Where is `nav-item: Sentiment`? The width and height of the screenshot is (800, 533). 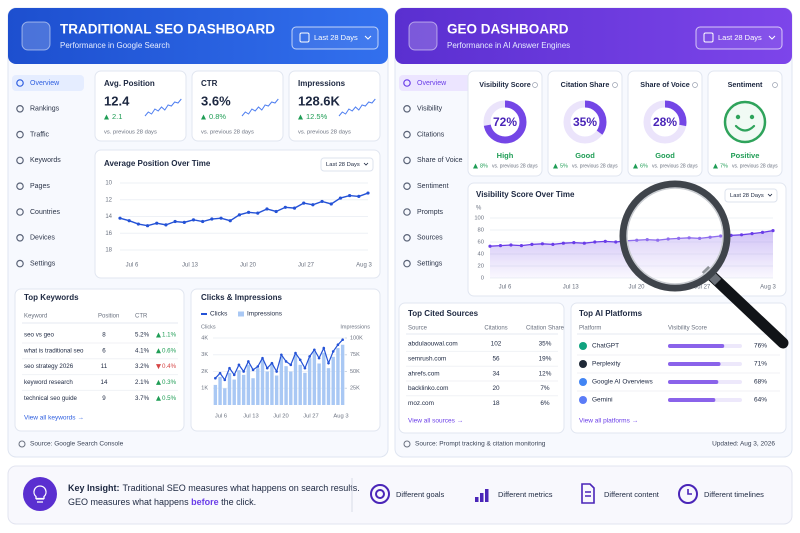
nav-item: Sentiment is located at coordinates (433, 186).